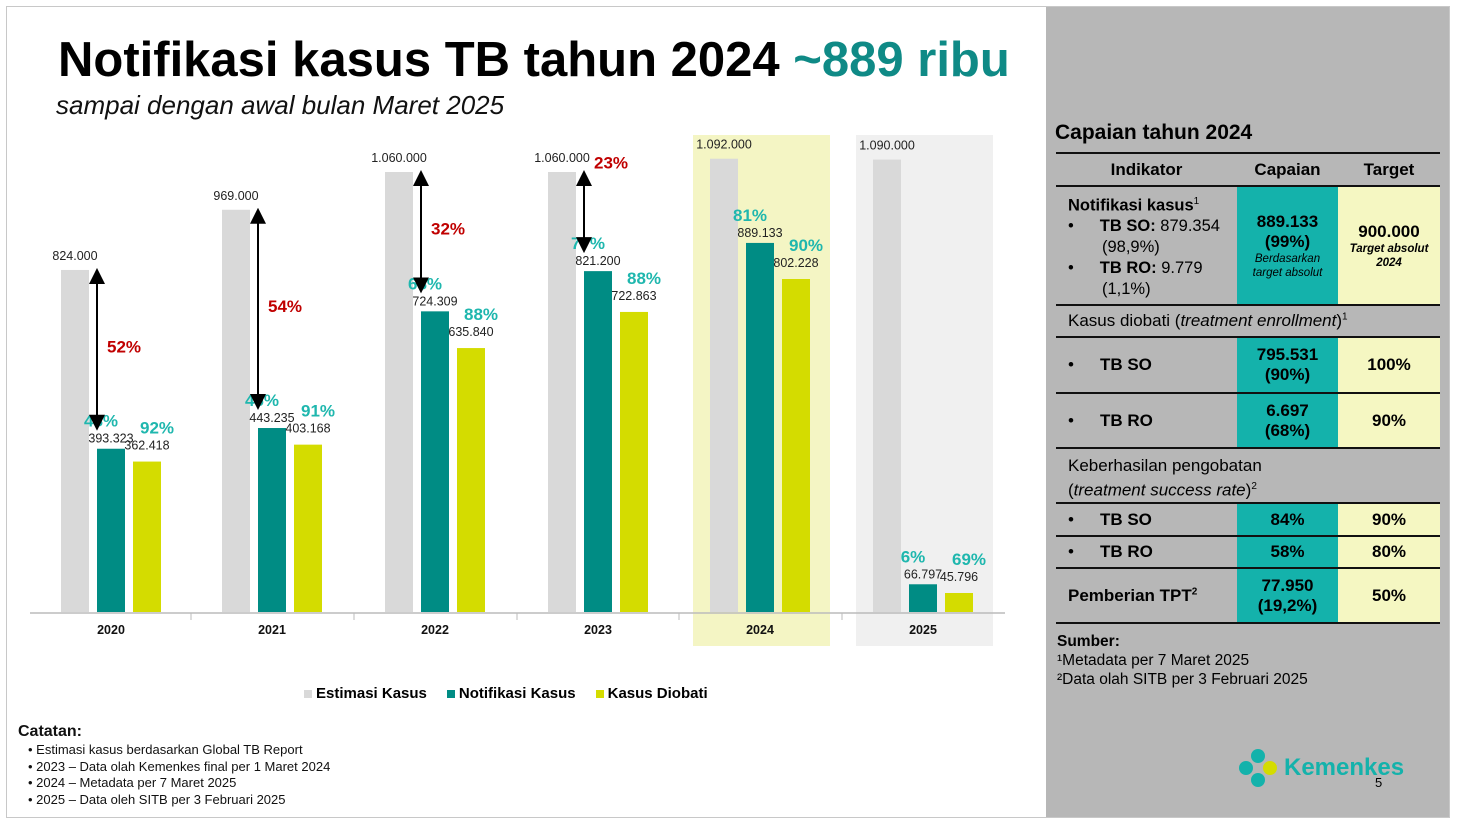  I want to click on header-target: Target, so click(1389, 169).